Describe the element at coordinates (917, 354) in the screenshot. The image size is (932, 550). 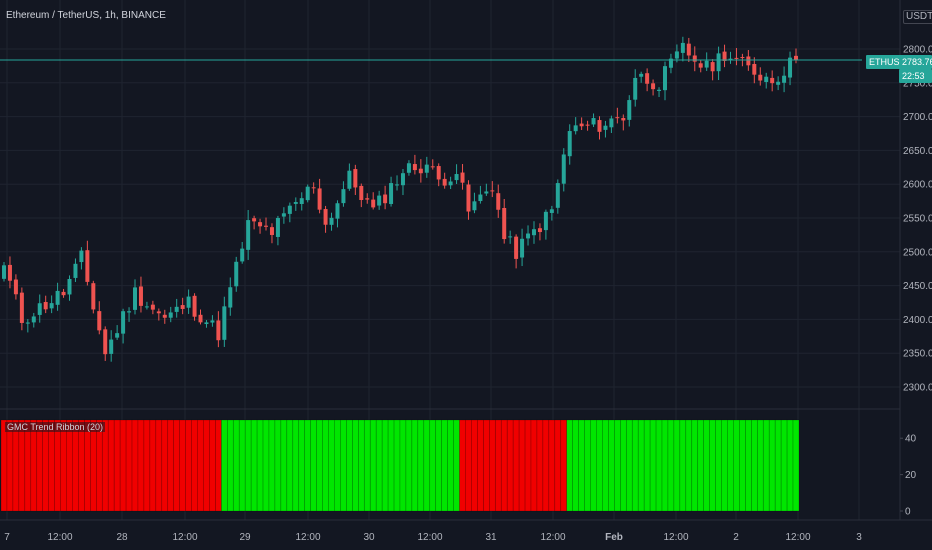
I see `price-tick-label: 2350.00` at that location.